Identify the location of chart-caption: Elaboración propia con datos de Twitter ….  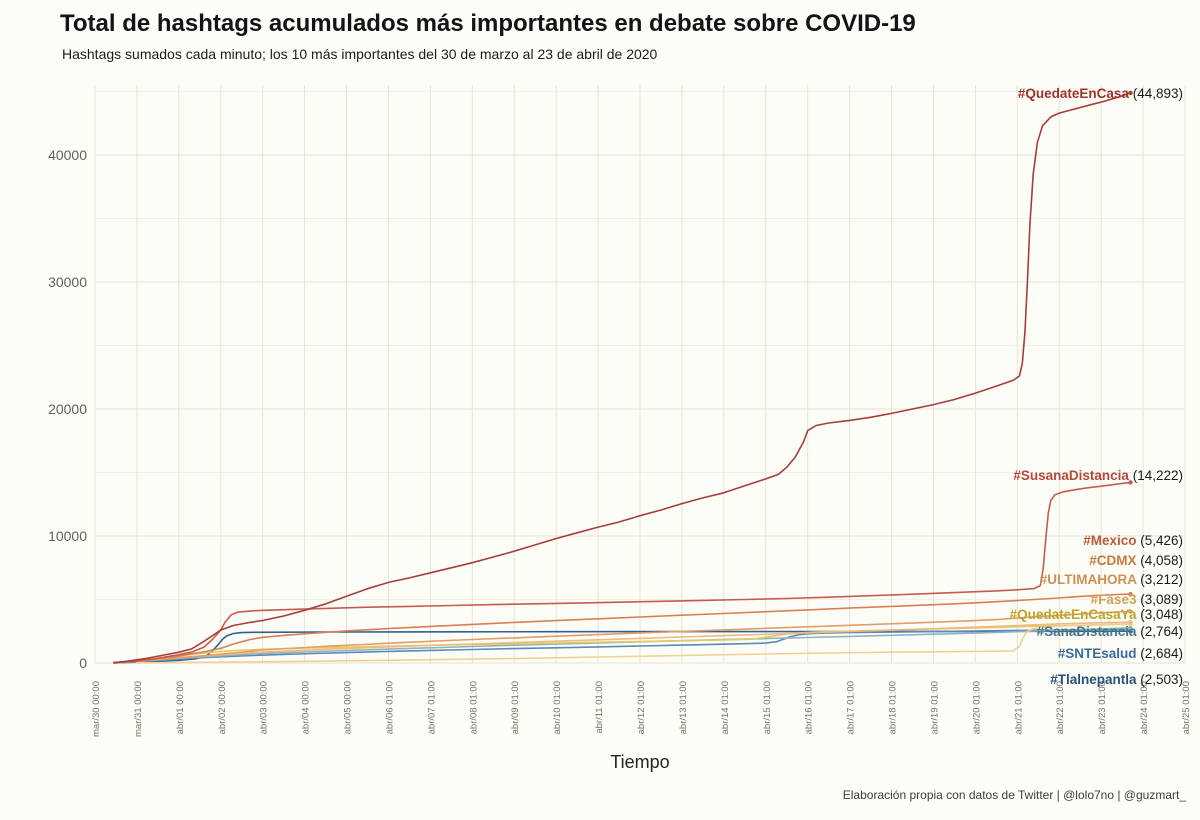
(1014, 795).